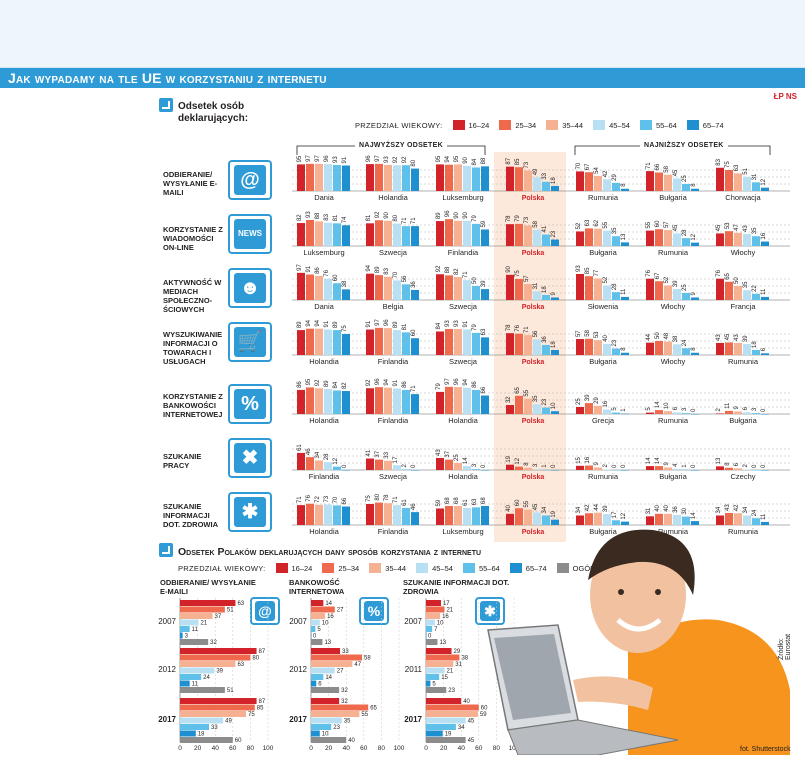  I want to click on data-label: 84, so click(336, 384).